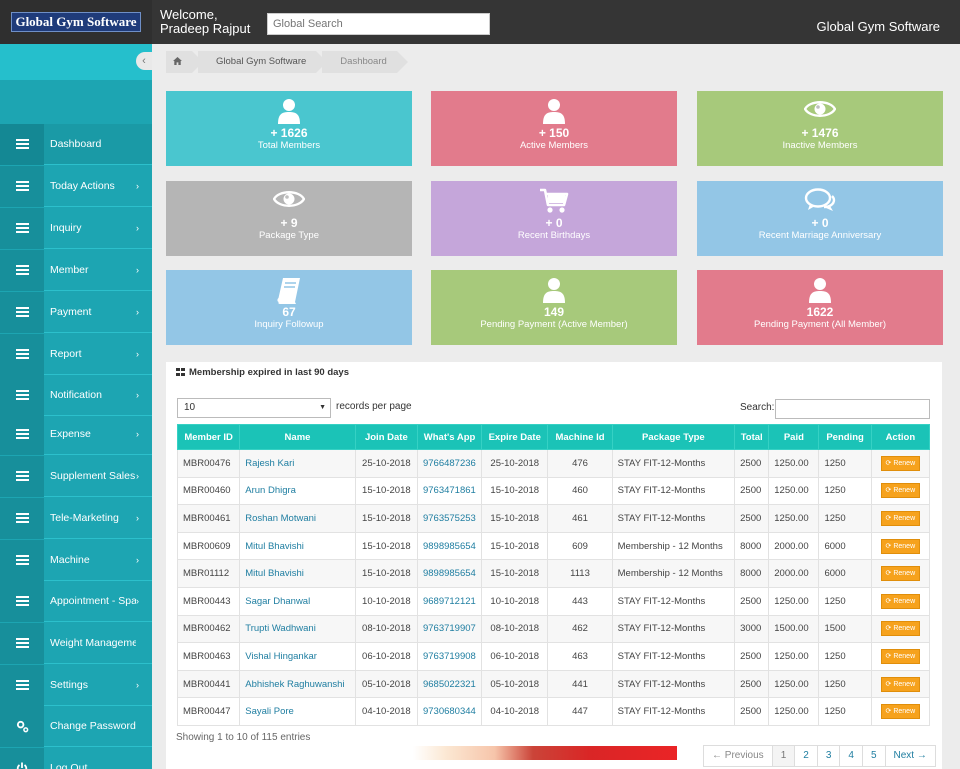 Image resolution: width=960 pixels, height=769 pixels. What do you see at coordinates (752, 711) in the screenshot?
I see `total-cell: 2500` at bounding box center [752, 711].